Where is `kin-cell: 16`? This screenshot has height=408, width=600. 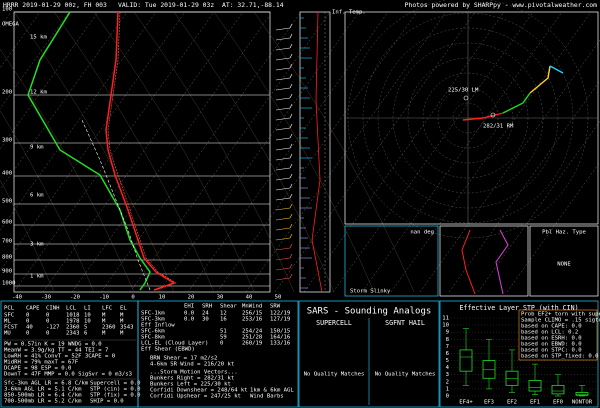
kin-cell: 16 is located at coordinates (223, 320).